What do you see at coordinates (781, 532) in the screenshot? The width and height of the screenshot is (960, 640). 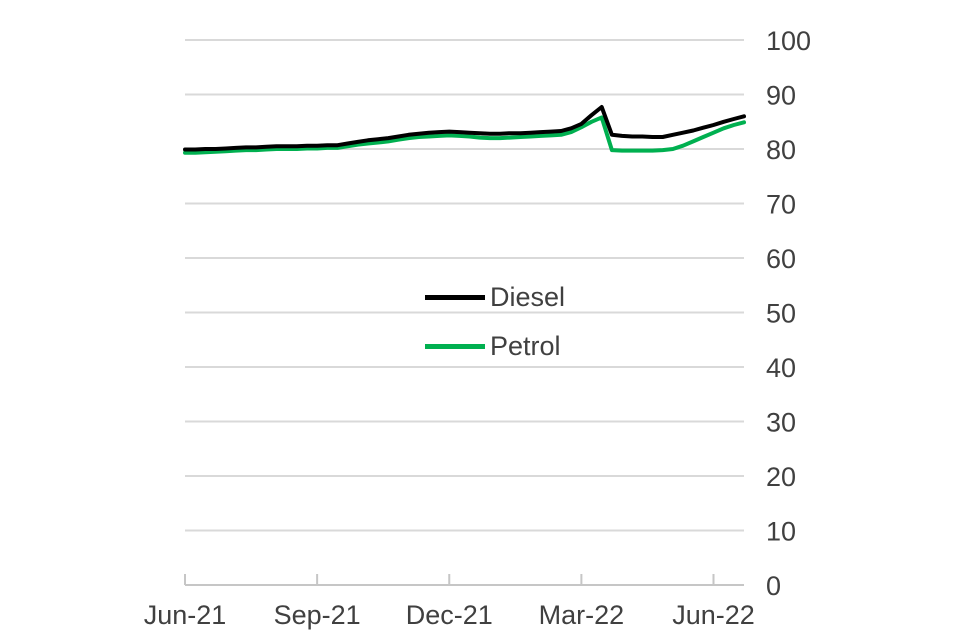 I see `y-axis-label: 10` at bounding box center [781, 532].